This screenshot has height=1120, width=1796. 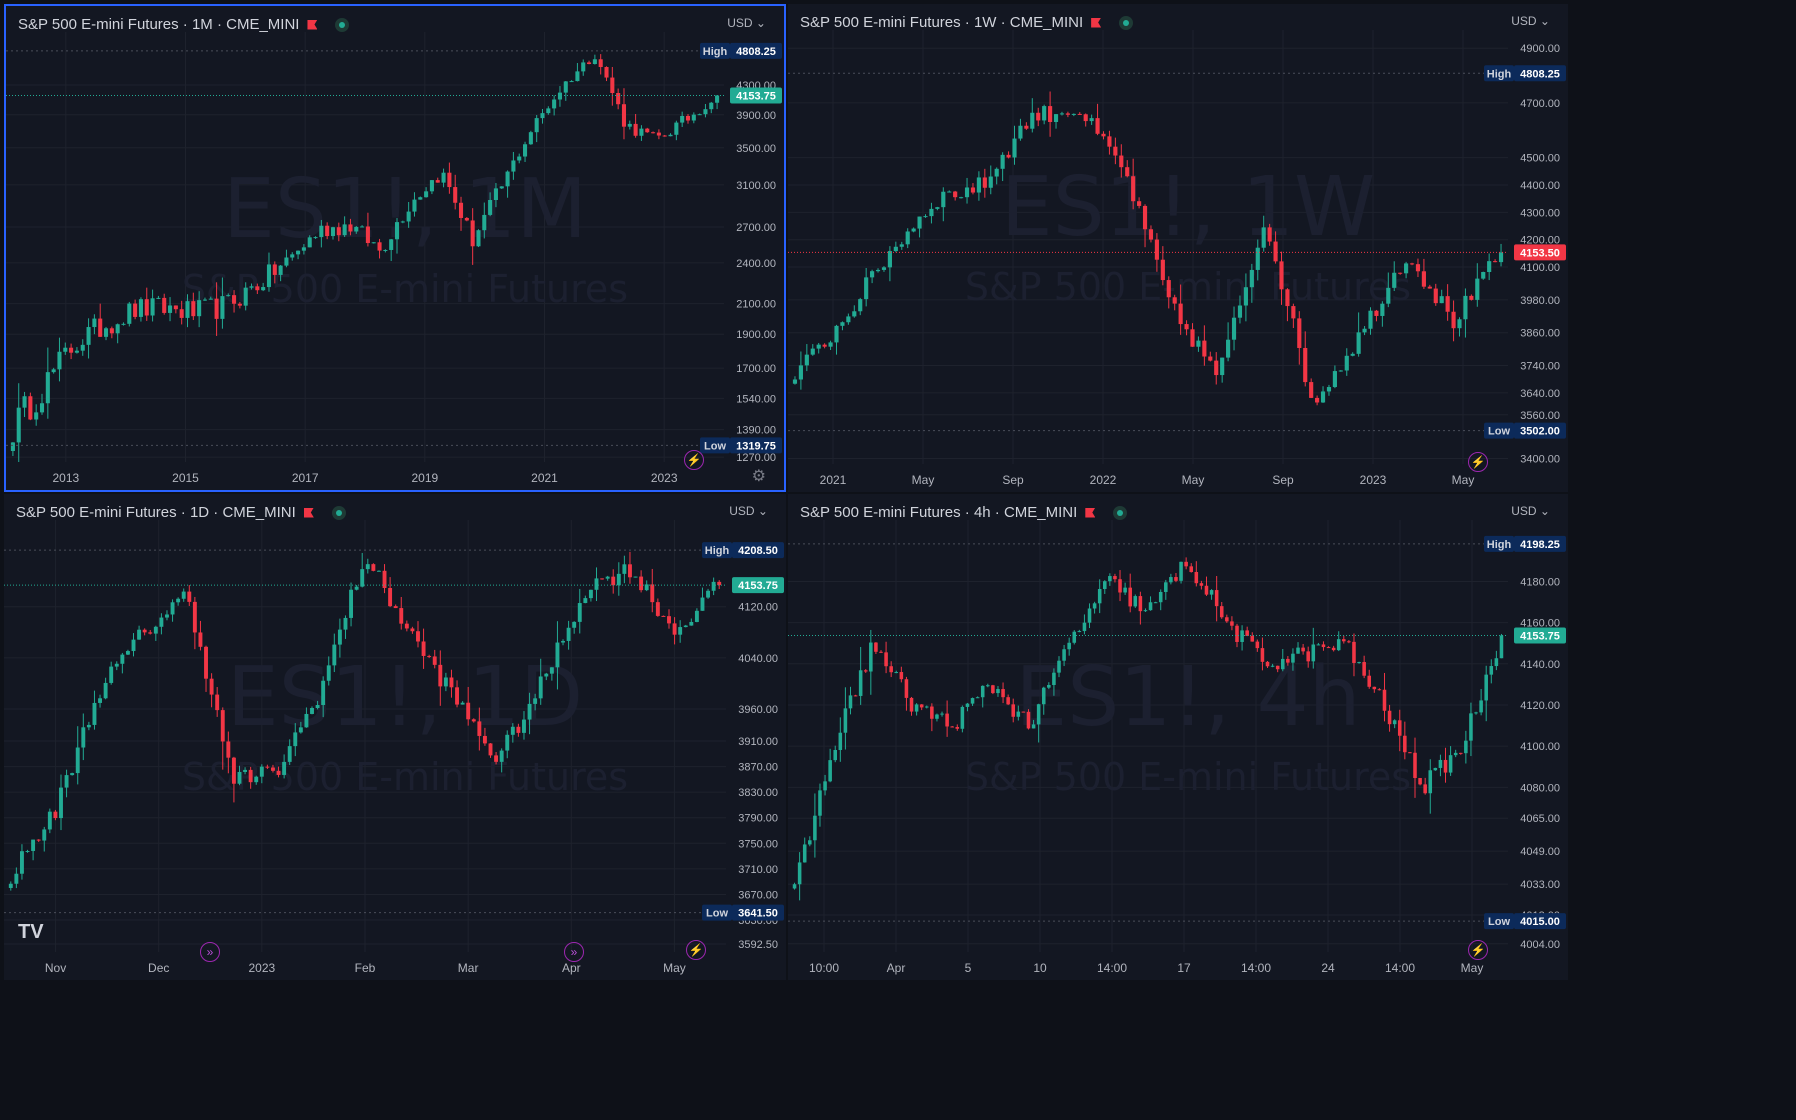 What do you see at coordinates (939, 512) in the screenshot?
I see `symbol-title: S&P 500 E-mini Futures · 4h · CME_MINI` at bounding box center [939, 512].